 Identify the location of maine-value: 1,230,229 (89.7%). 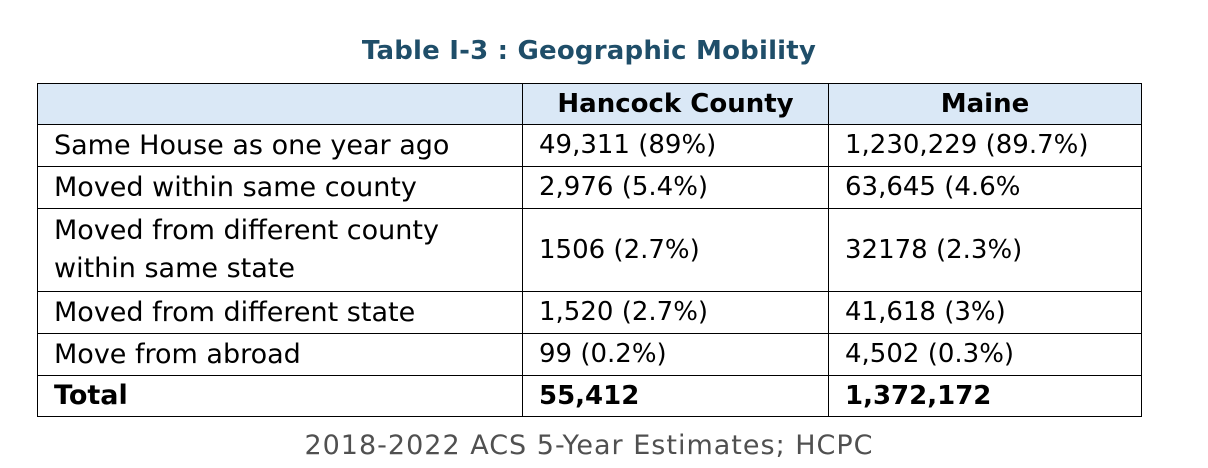
(985, 145).